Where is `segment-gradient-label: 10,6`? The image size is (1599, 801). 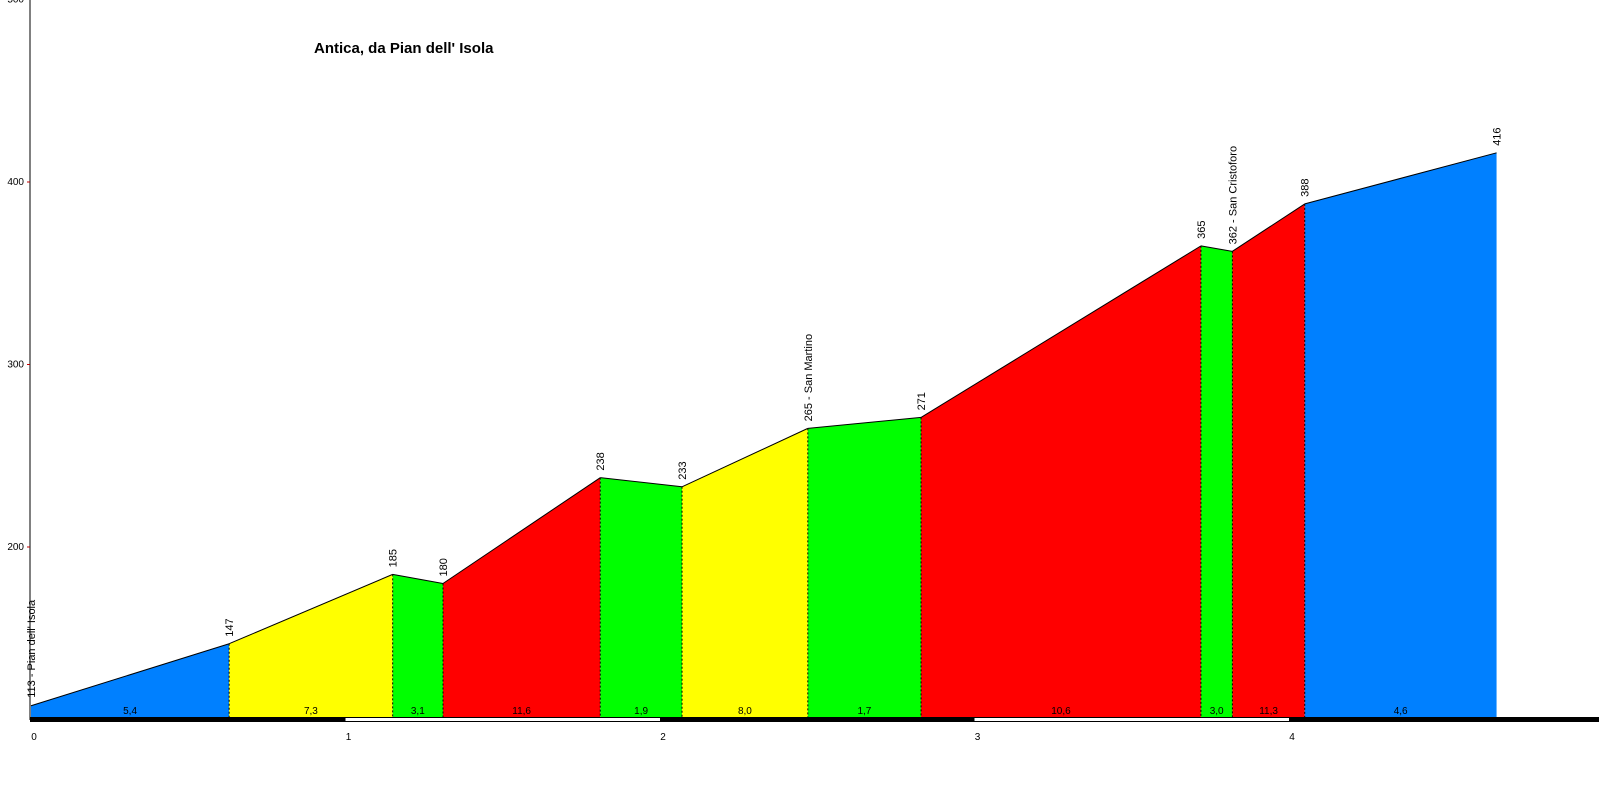 segment-gradient-label: 10,6 is located at coordinates (1061, 711).